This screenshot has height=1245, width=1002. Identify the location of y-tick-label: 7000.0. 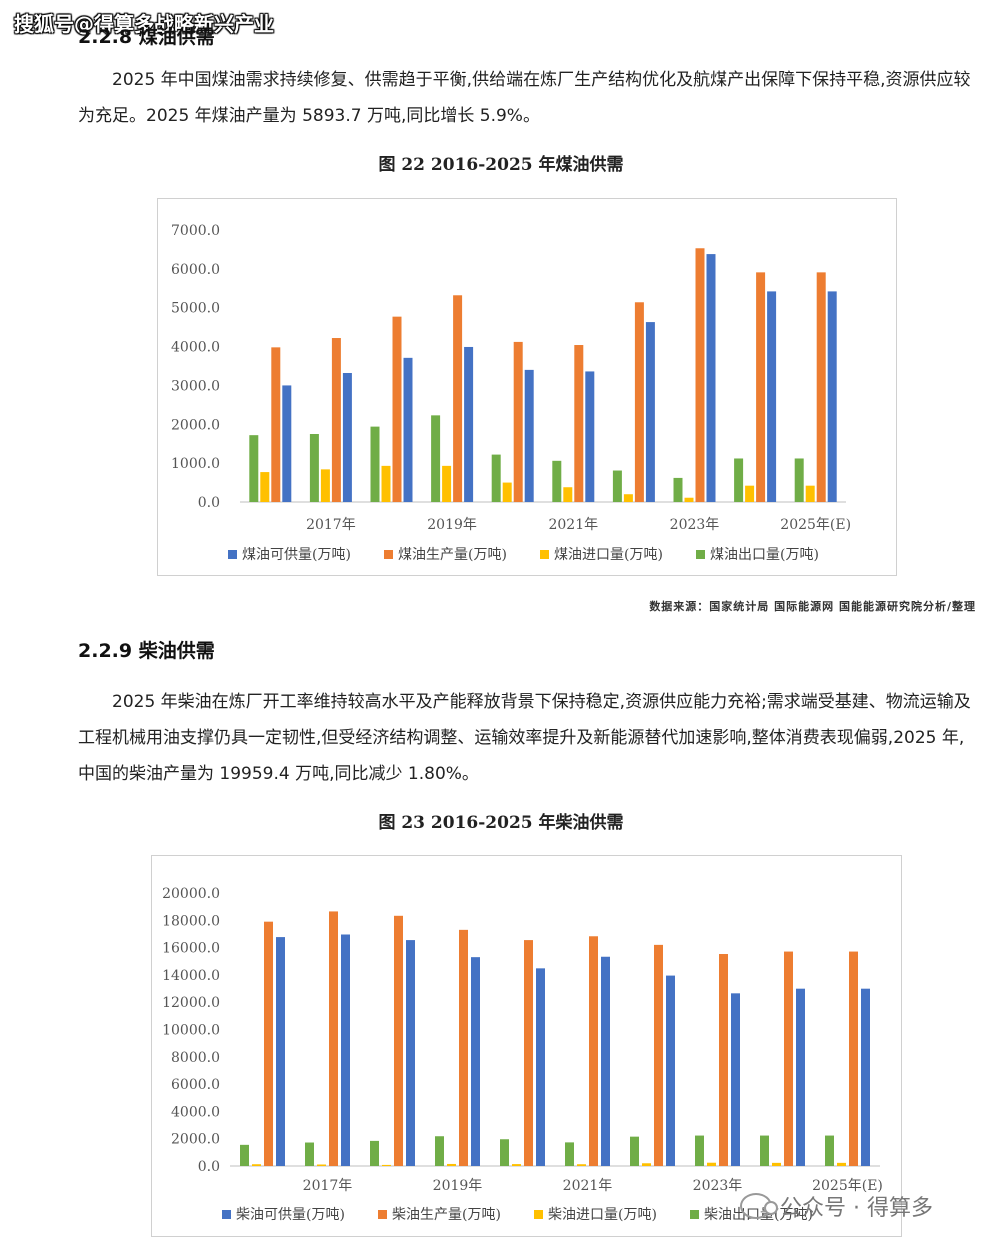
(195, 231).